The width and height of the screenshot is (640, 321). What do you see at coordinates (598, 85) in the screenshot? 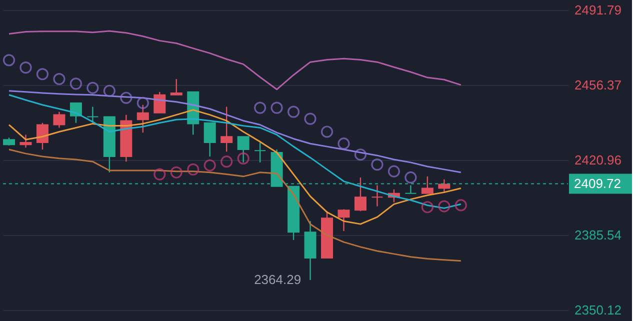
I see `y-tick-label: 2456.37` at bounding box center [598, 85].